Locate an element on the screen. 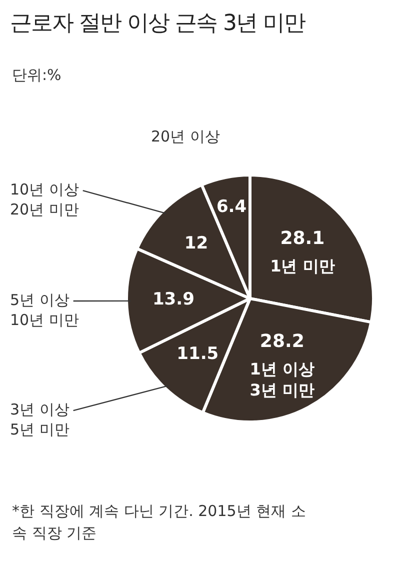 The height and width of the screenshot is (561, 400). slice-label: 1년 이상 3년 미만 is located at coordinates (282, 380).